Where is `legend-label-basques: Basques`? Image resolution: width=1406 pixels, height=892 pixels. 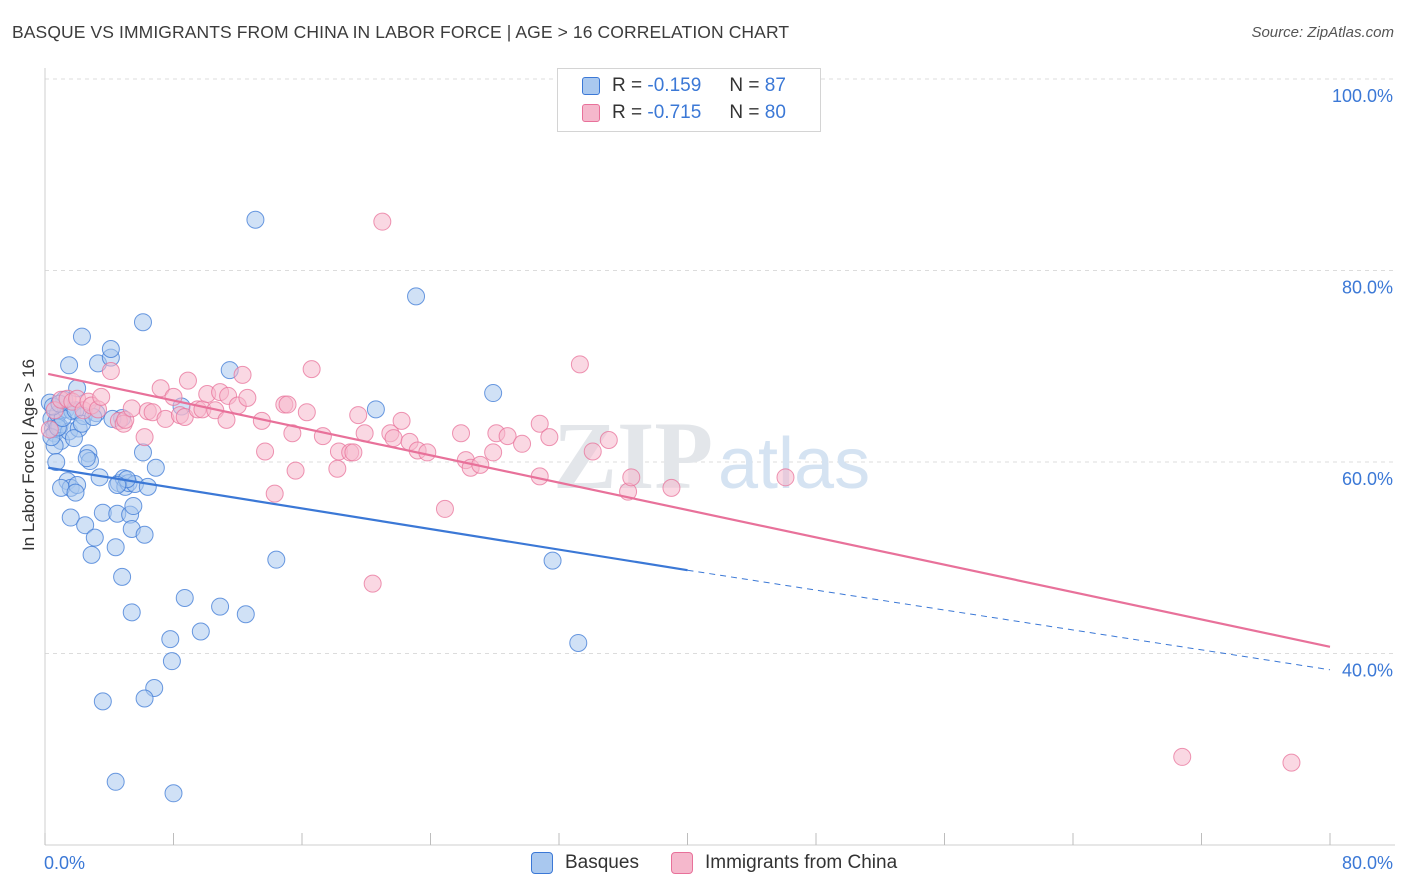 legend-label-basques: Basques is located at coordinates (602, 862).